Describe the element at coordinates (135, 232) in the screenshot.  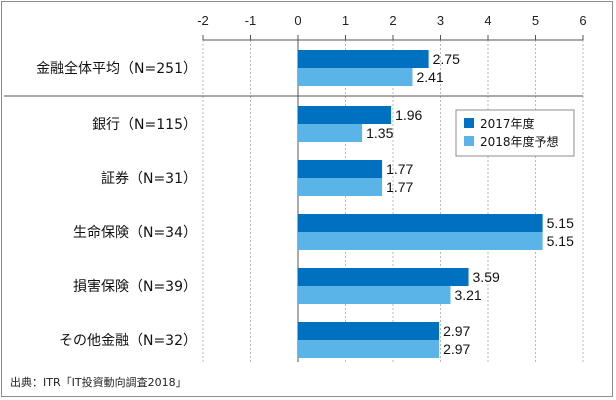
I see `category-label-3: 生命保険（N=34）` at that location.